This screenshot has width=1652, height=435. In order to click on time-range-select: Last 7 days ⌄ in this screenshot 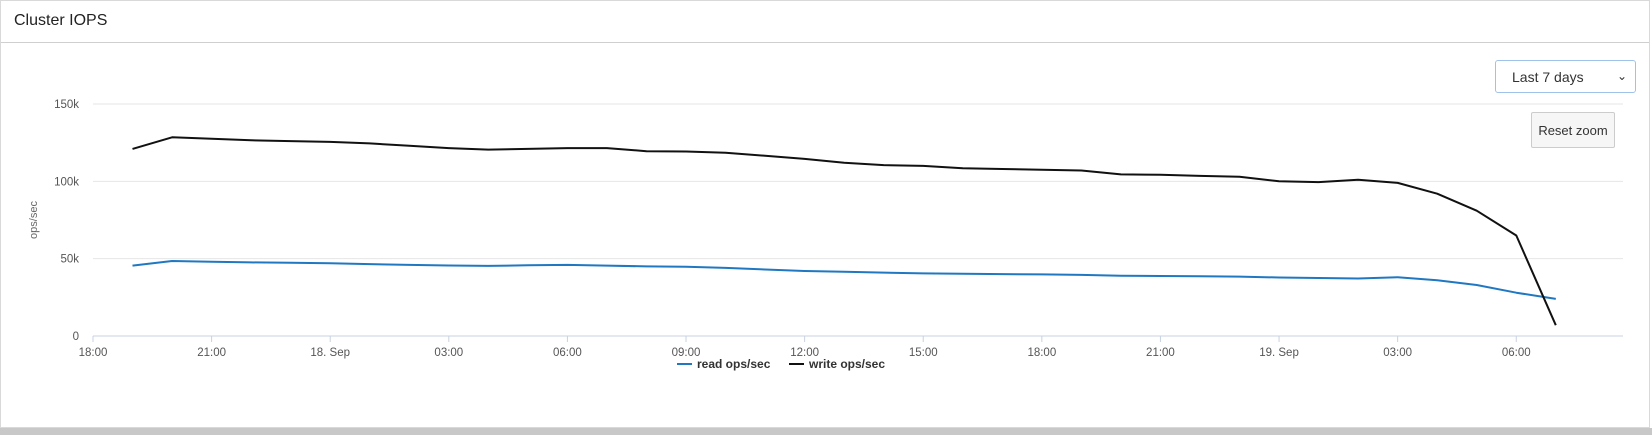, I will do `click(1565, 76)`.